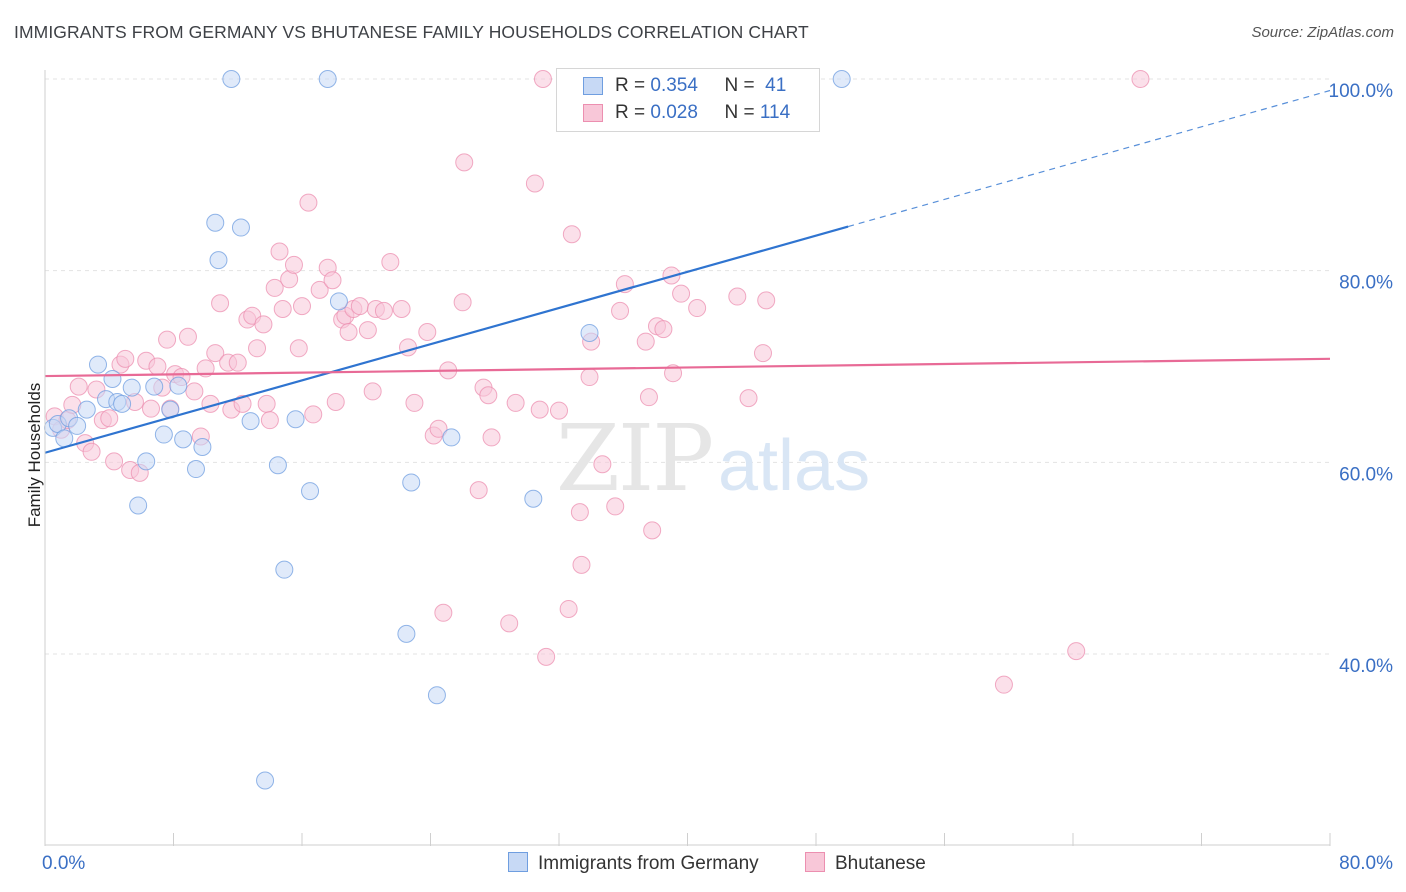 This screenshot has width=1406, height=892. I want to click on bottom-legend-germany: Immigrants from Germany, so click(633, 863).